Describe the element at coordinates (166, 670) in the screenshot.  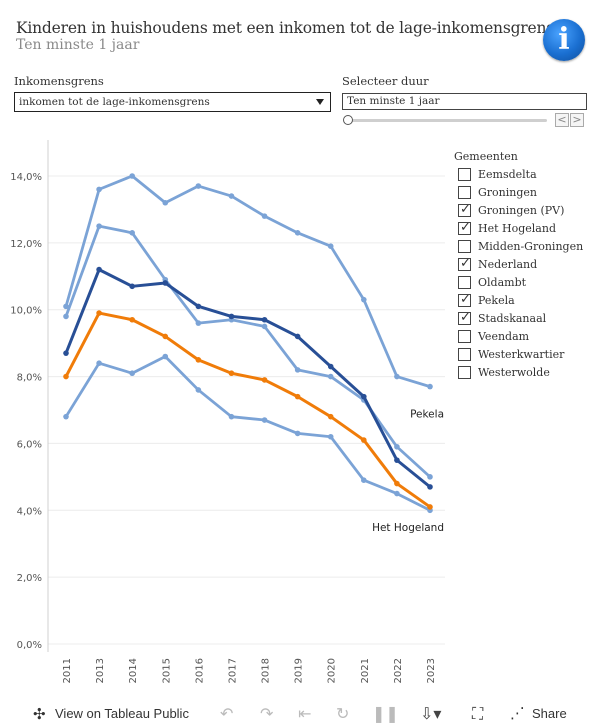
I see `x-tick-label: 2015` at that location.